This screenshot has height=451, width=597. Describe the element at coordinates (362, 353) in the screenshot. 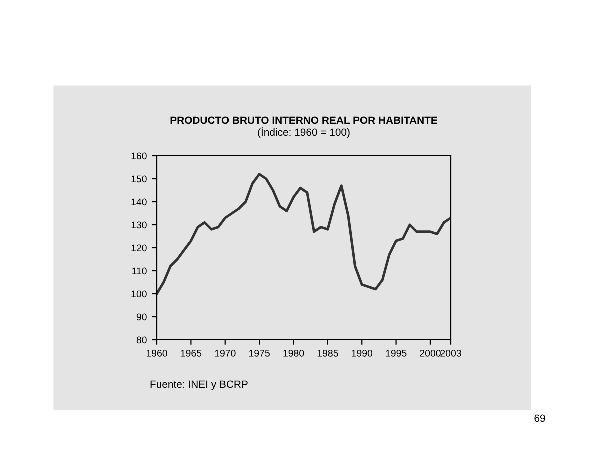

I see `x-tick-label: 1990` at that location.